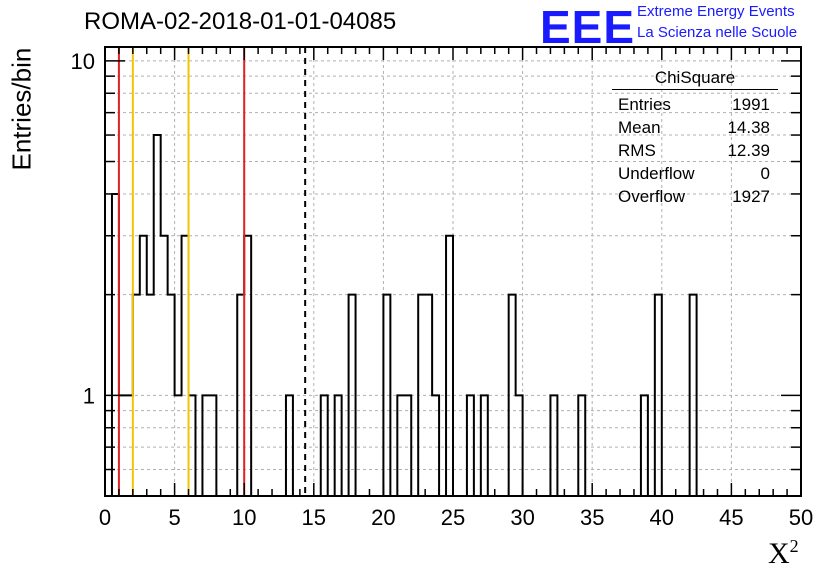 The image size is (836, 572). What do you see at coordinates (751, 104) in the screenshot?
I see `stats-value: 1991` at bounding box center [751, 104].